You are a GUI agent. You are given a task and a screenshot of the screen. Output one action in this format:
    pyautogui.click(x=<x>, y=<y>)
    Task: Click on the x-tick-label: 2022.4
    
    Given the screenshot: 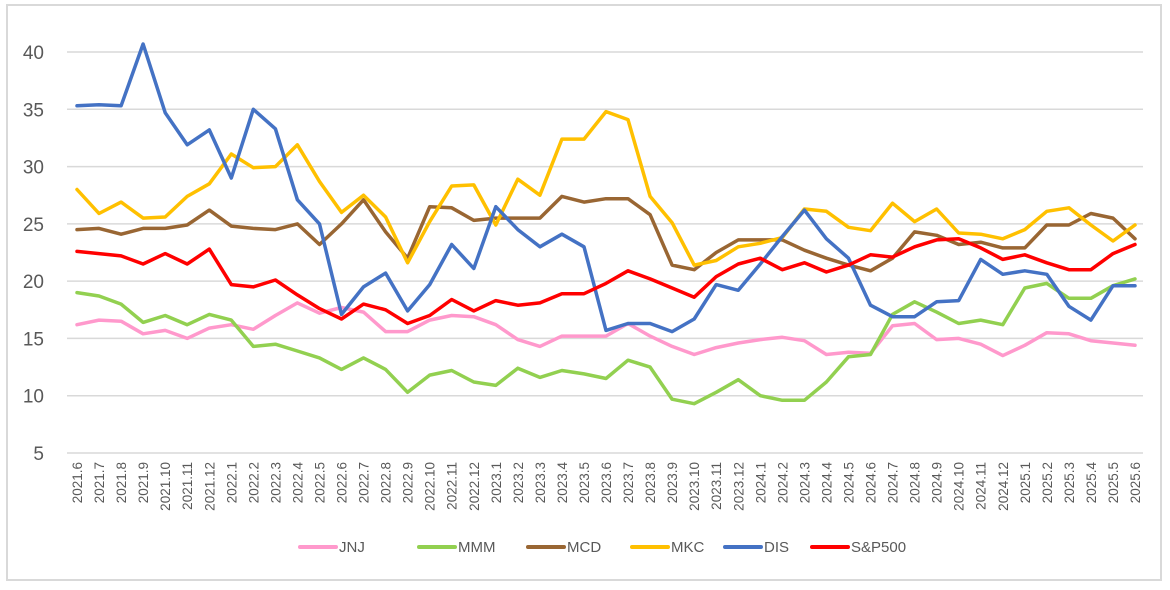 What is the action you would take?
    pyautogui.click(x=297, y=483)
    